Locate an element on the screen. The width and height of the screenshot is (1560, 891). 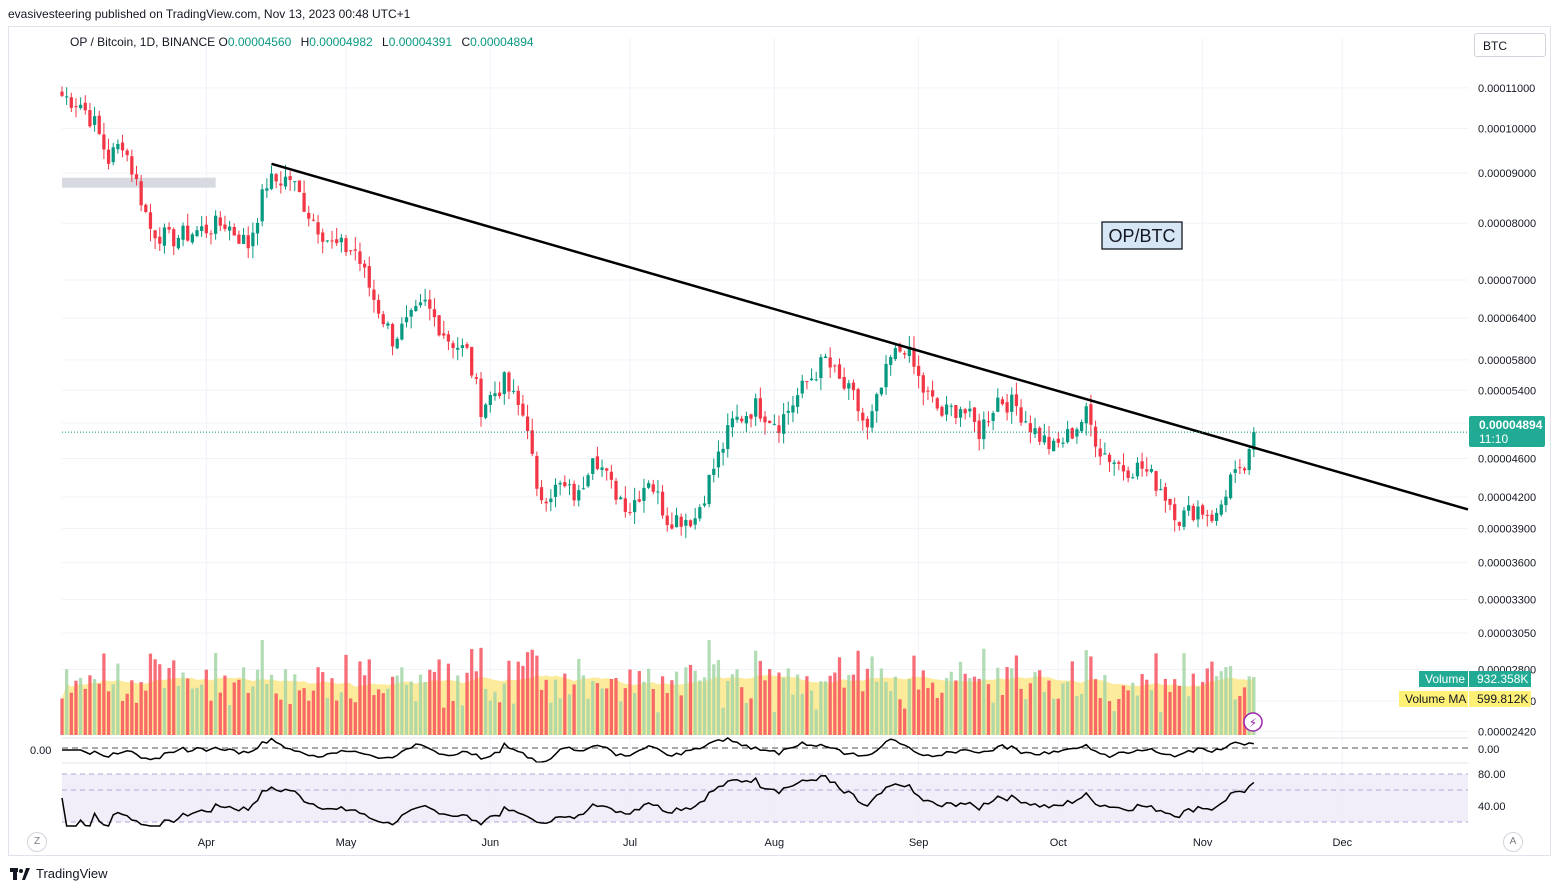
osc-zero-tick: 0.00 is located at coordinates (1488, 750).